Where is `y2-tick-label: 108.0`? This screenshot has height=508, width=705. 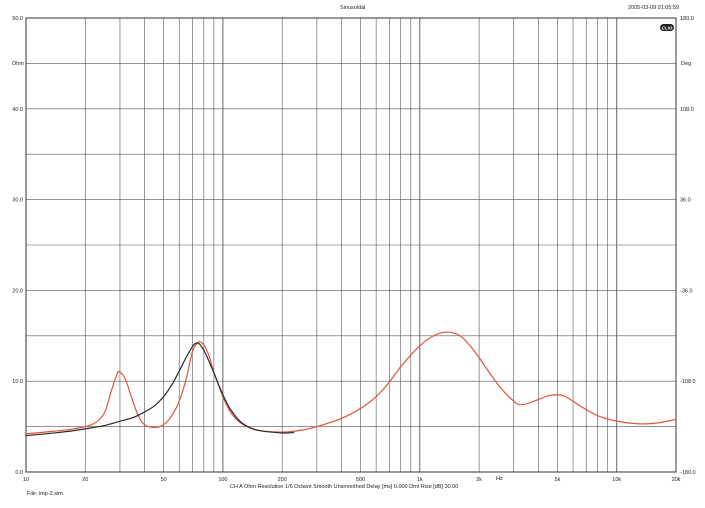
y2-tick-label: 108.0 is located at coordinates (687, 110).